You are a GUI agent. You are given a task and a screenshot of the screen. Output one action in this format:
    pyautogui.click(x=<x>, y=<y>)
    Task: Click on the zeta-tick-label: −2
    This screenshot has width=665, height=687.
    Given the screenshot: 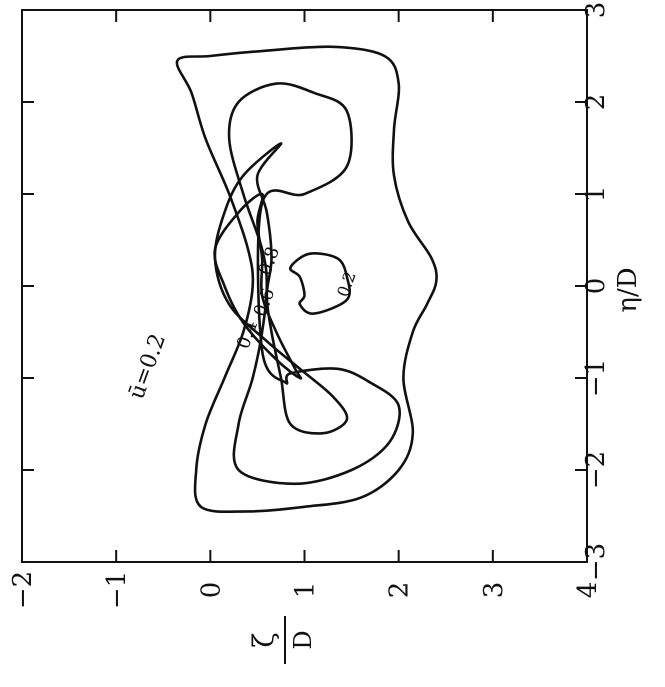 What is the action you would take?
    pyautogui.click(x=23, y=590)
    